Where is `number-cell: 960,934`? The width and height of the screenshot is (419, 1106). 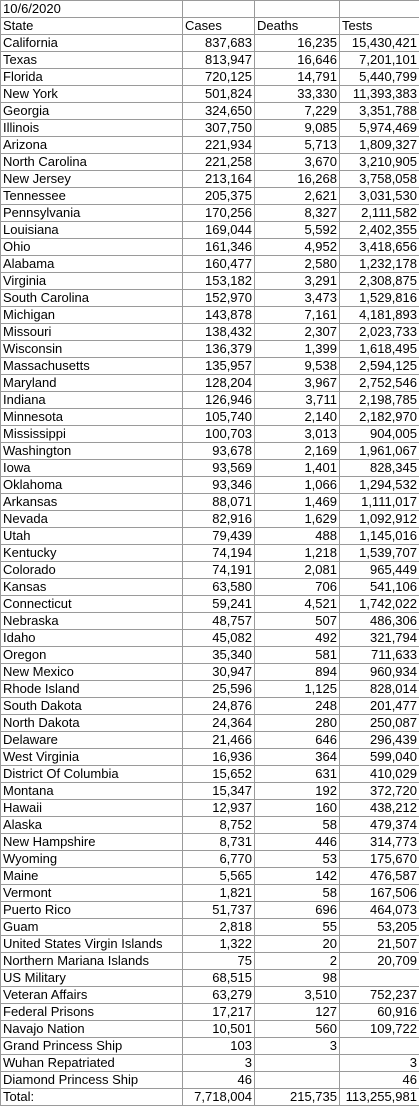 number-cell: 960,934 is located at coordinates (379, 672).